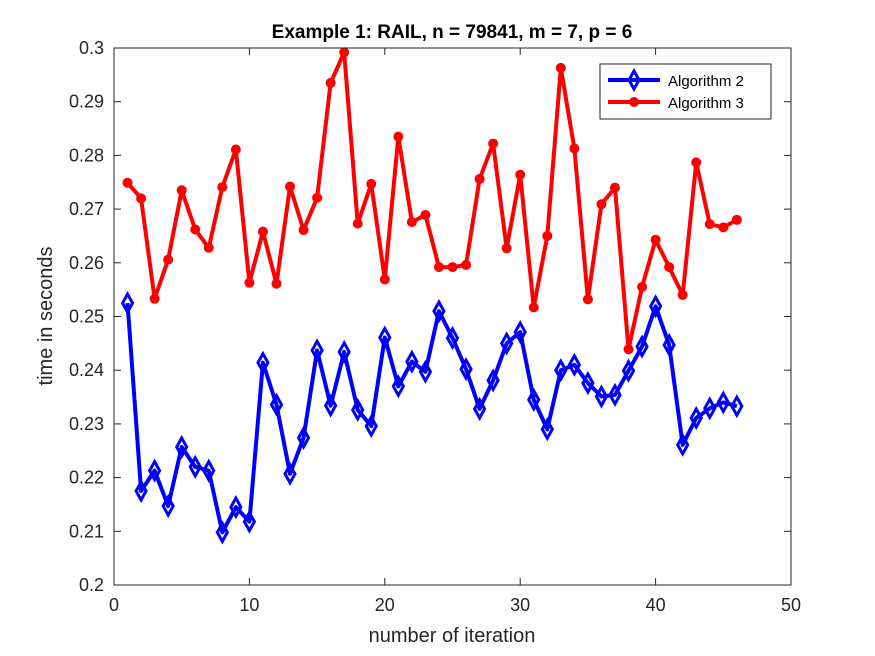 The width and height of the screenshot is (875, 656). Describe the element at coordinates (656, 605) in the screenshot. I see `x-tick-label: 40` at that location.